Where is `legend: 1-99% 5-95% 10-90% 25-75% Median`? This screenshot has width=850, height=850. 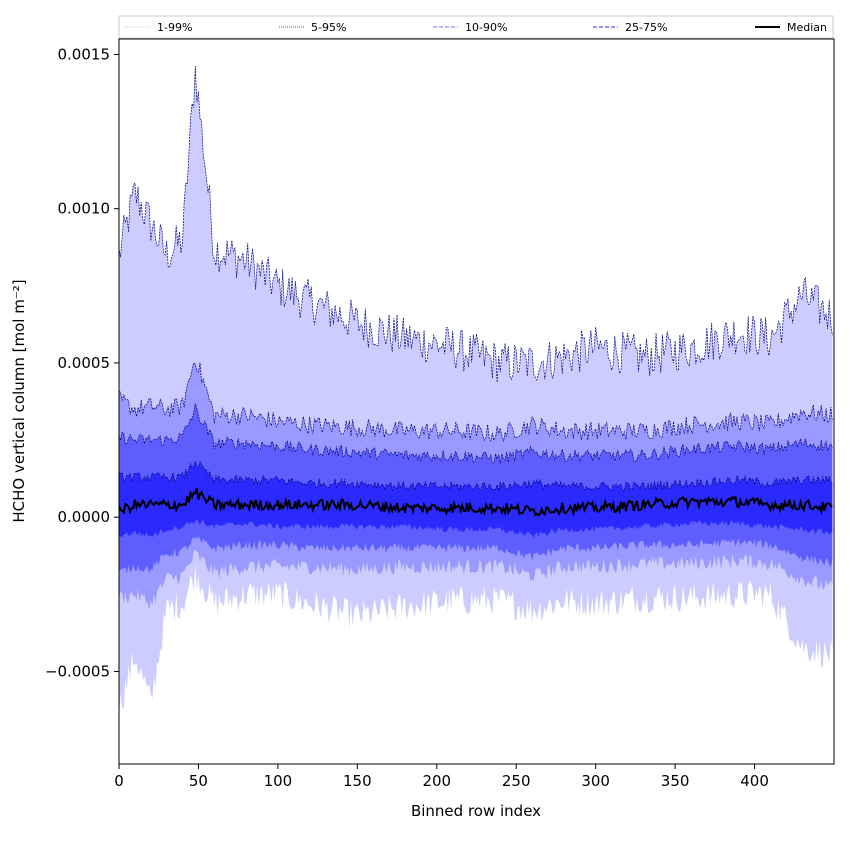
legend: 1-99% 5-95% 10-90% 25-75% Median is located at coordinates (476, 27).